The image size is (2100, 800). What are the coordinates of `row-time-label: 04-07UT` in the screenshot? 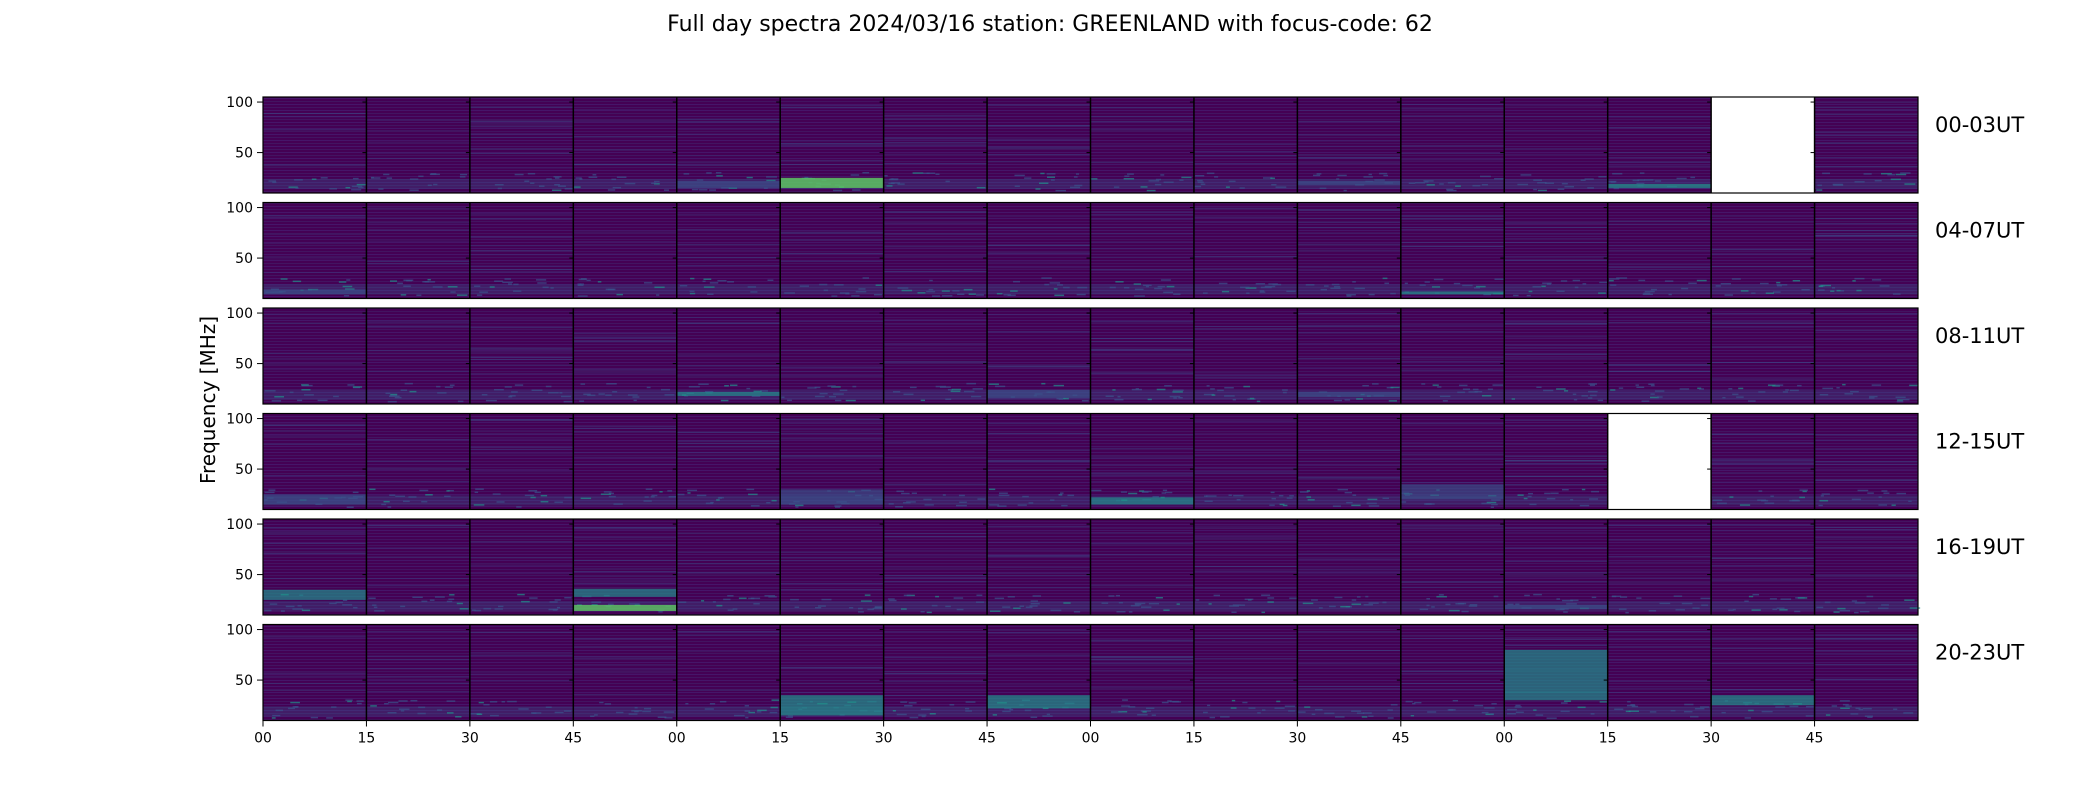 It's located at (1979, 231).